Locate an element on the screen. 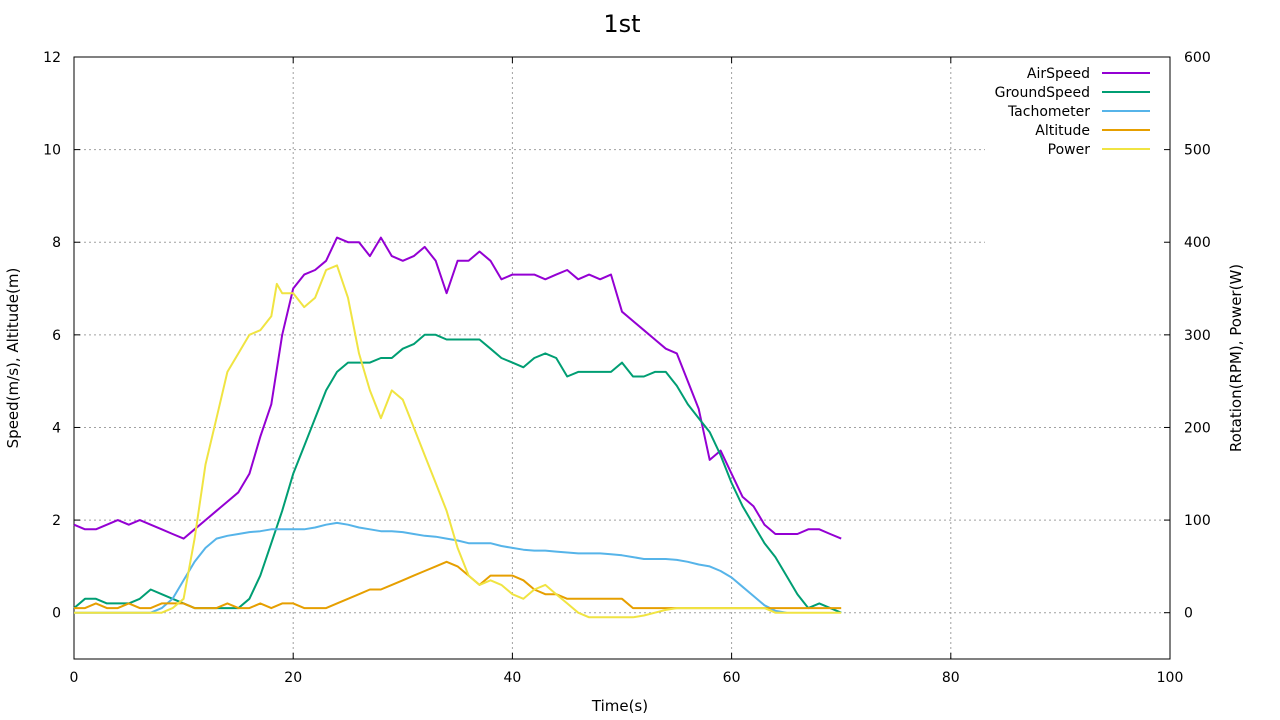 Image resolution: width=1280 pixels, height=720 pixels. x-tick-label: 100 is located at coordinates (1170, 678).